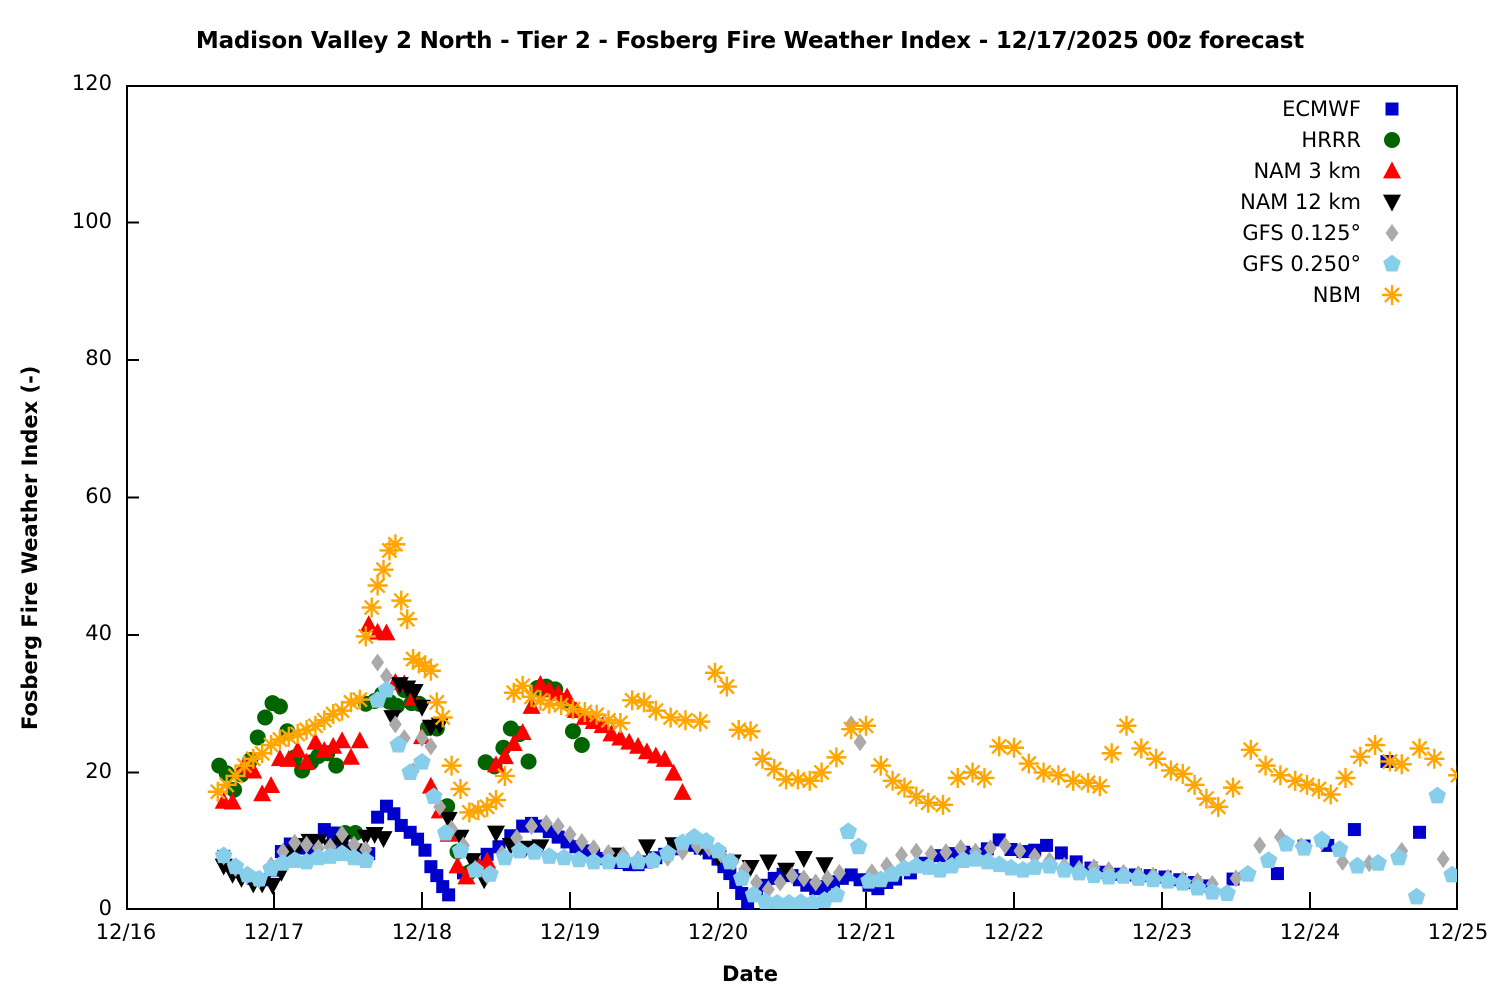 Image resolution: width=1500 pixels, height=1000 pixels. What do you see at coordinates (1290, 294) in the screenshot?
I see `legend-item-nbm: NBM` at bounding box center [1290, 294].